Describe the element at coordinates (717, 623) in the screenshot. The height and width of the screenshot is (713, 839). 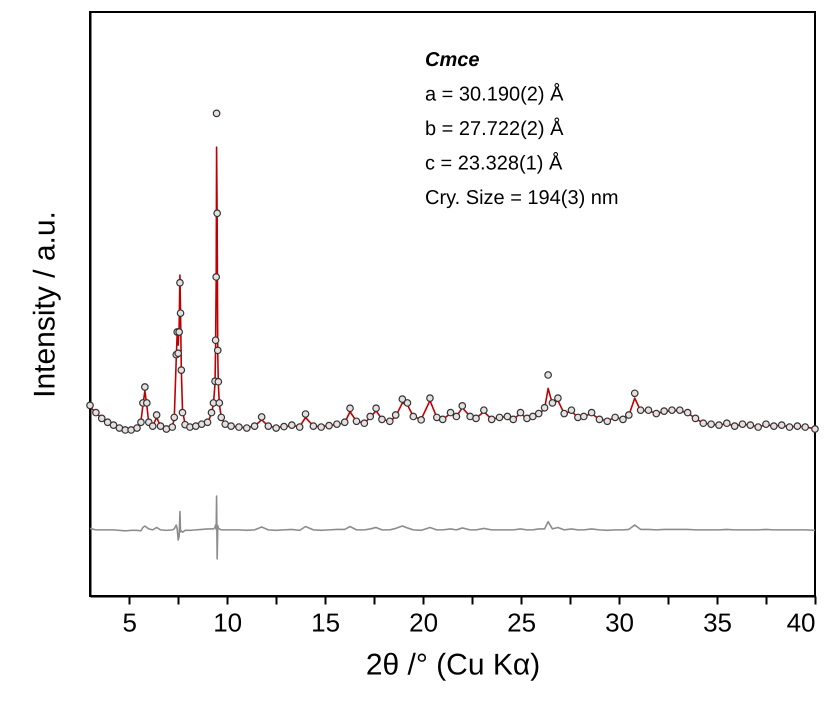
I see `x-tick-label: 35` at that location.